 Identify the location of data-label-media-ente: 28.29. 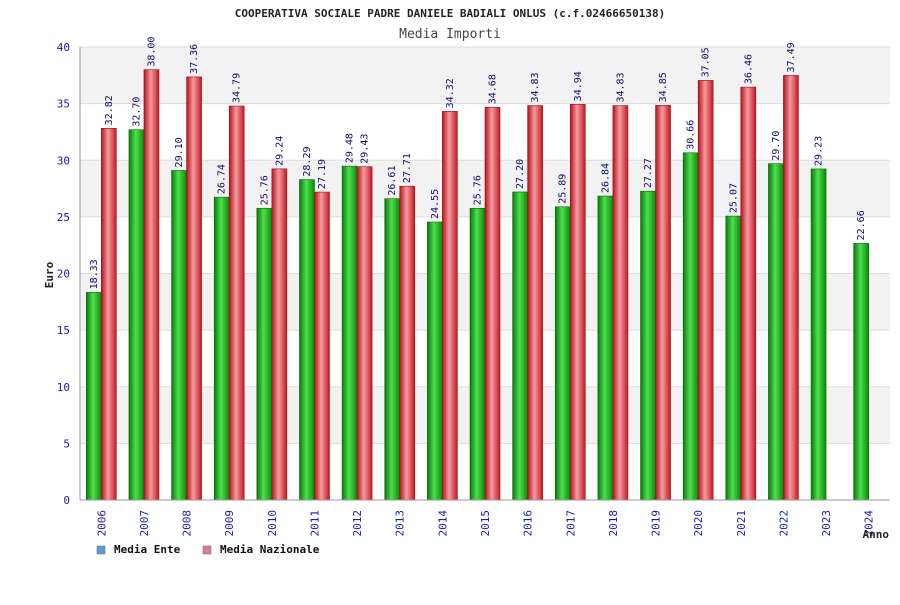
(307, 162).